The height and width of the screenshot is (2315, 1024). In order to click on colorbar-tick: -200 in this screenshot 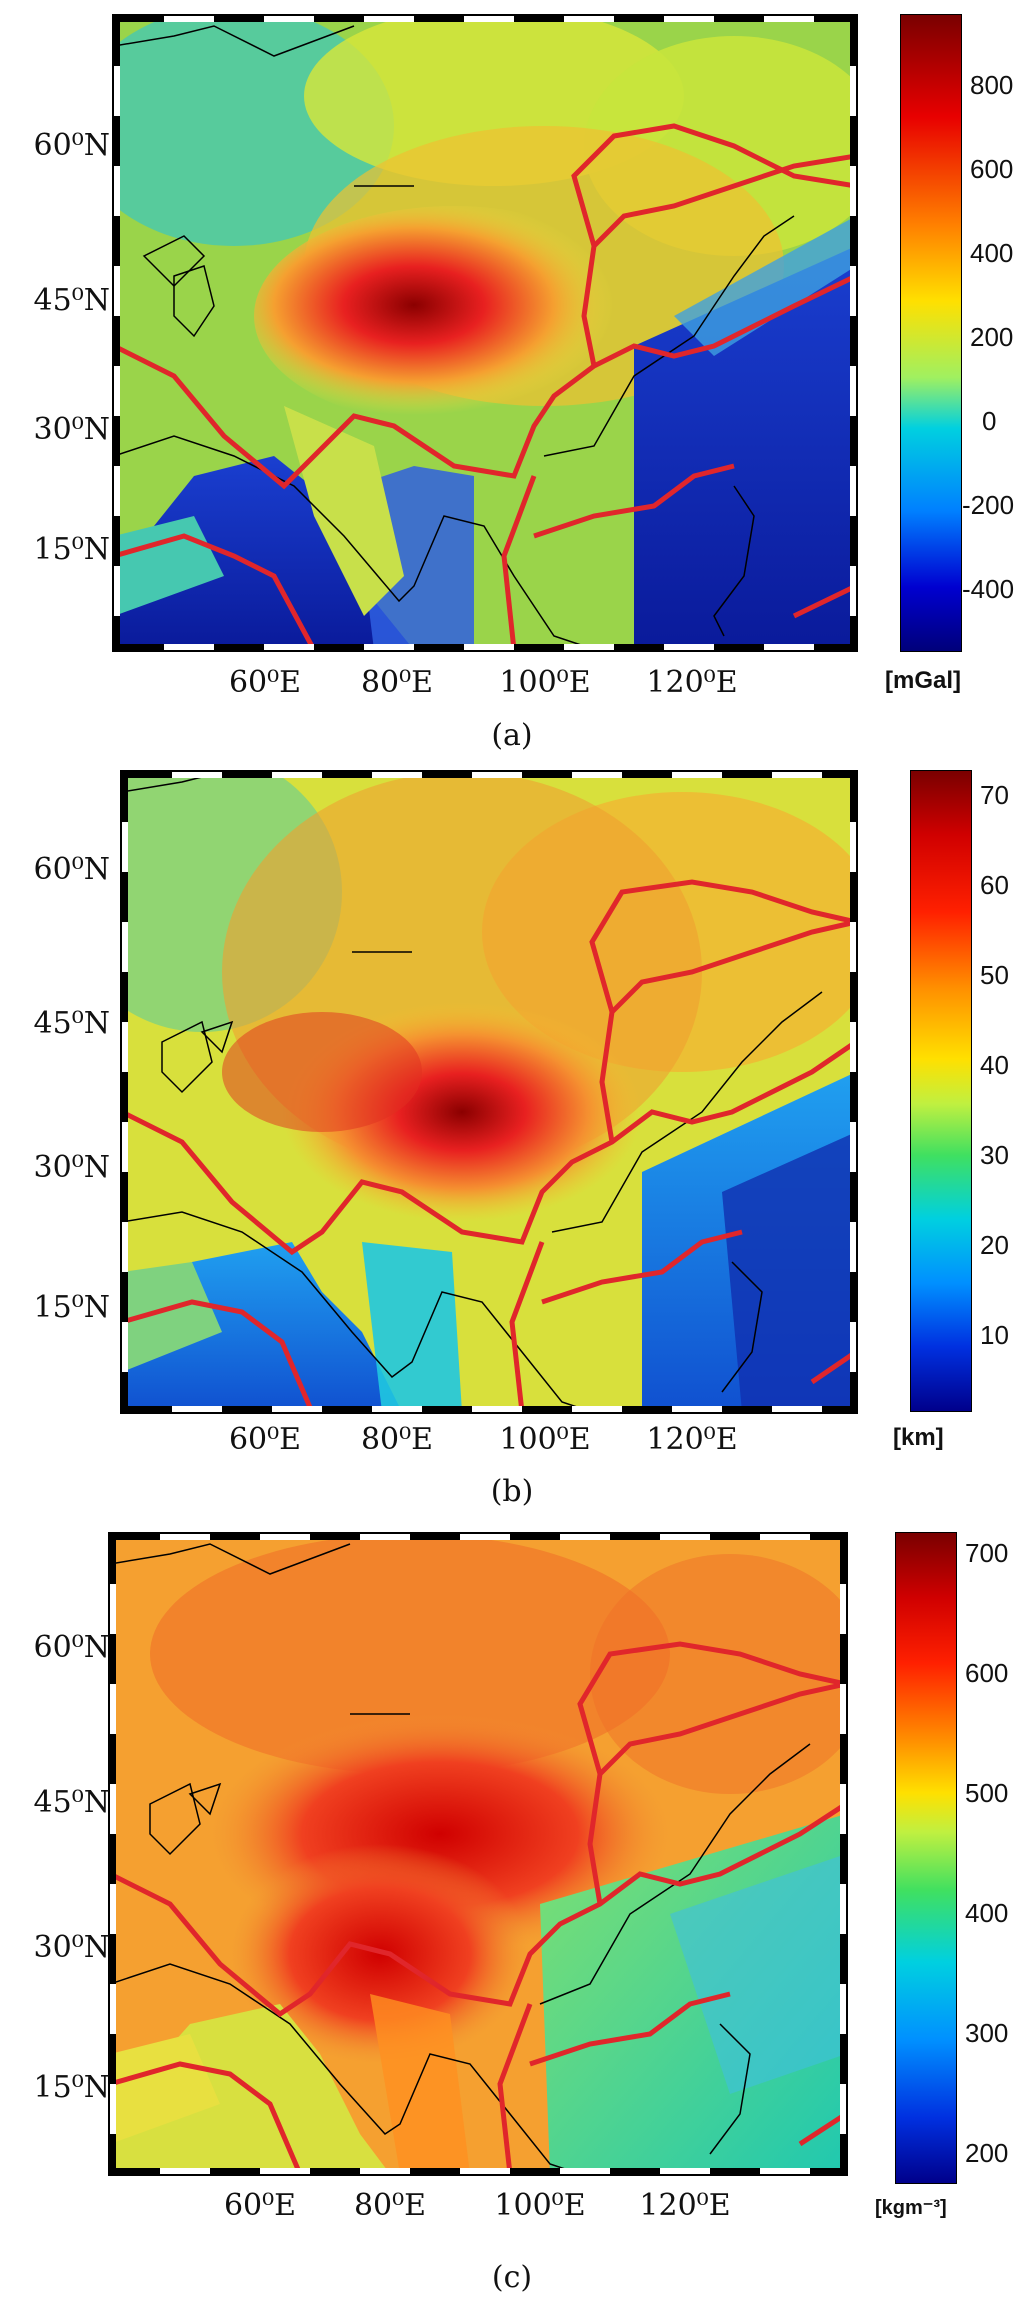, I will do `click(988, 505)`.